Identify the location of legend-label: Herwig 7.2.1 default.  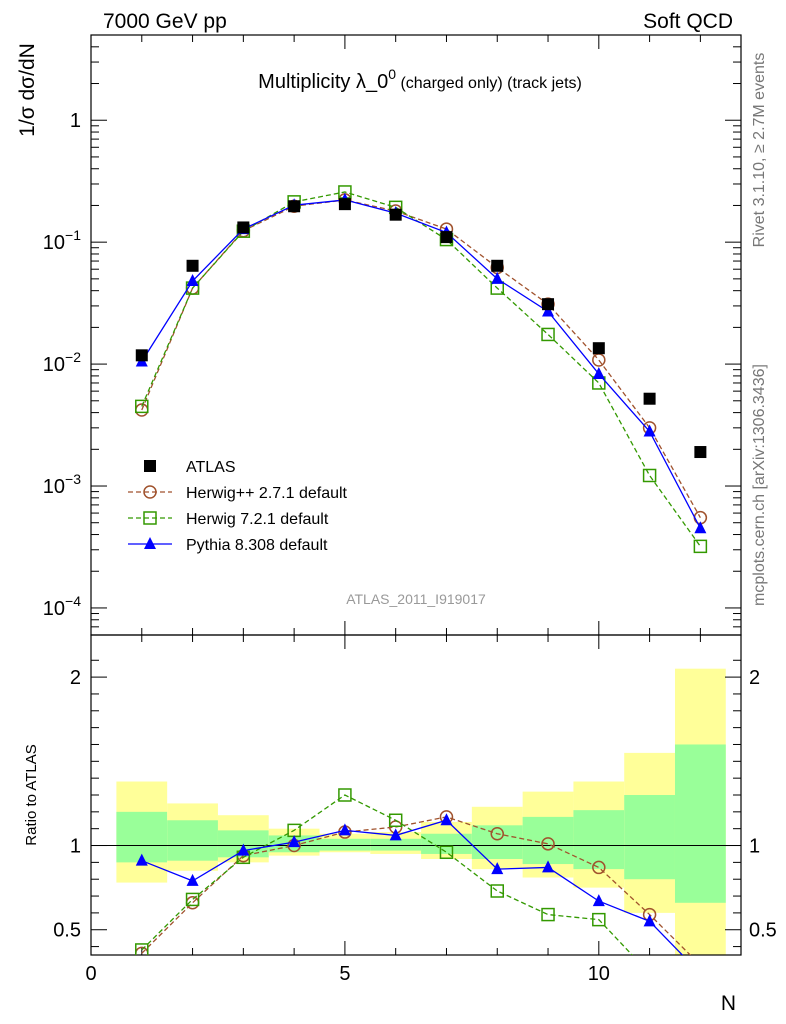
(257, 519).